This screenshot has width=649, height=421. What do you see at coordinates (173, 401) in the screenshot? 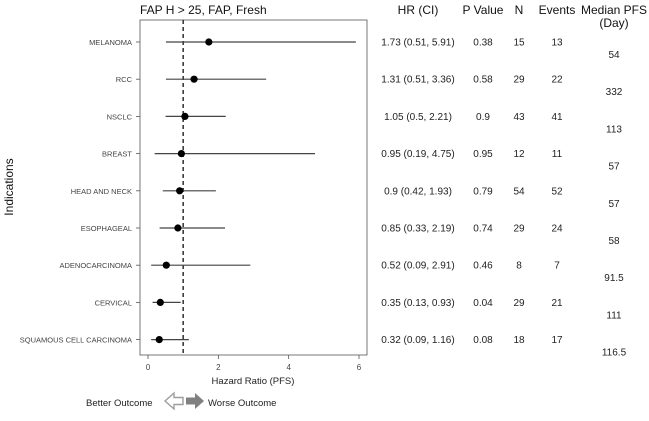
I see `left-arrow-icon` at bounding box center [173, 401].